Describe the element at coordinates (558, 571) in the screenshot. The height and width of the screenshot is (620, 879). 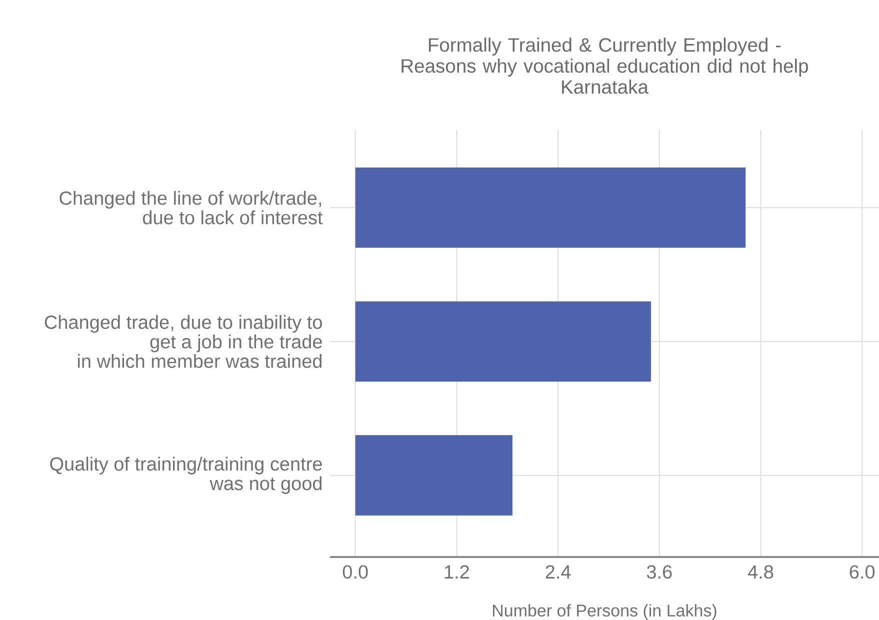
I see `x-tick-label: 2.4` at that location.